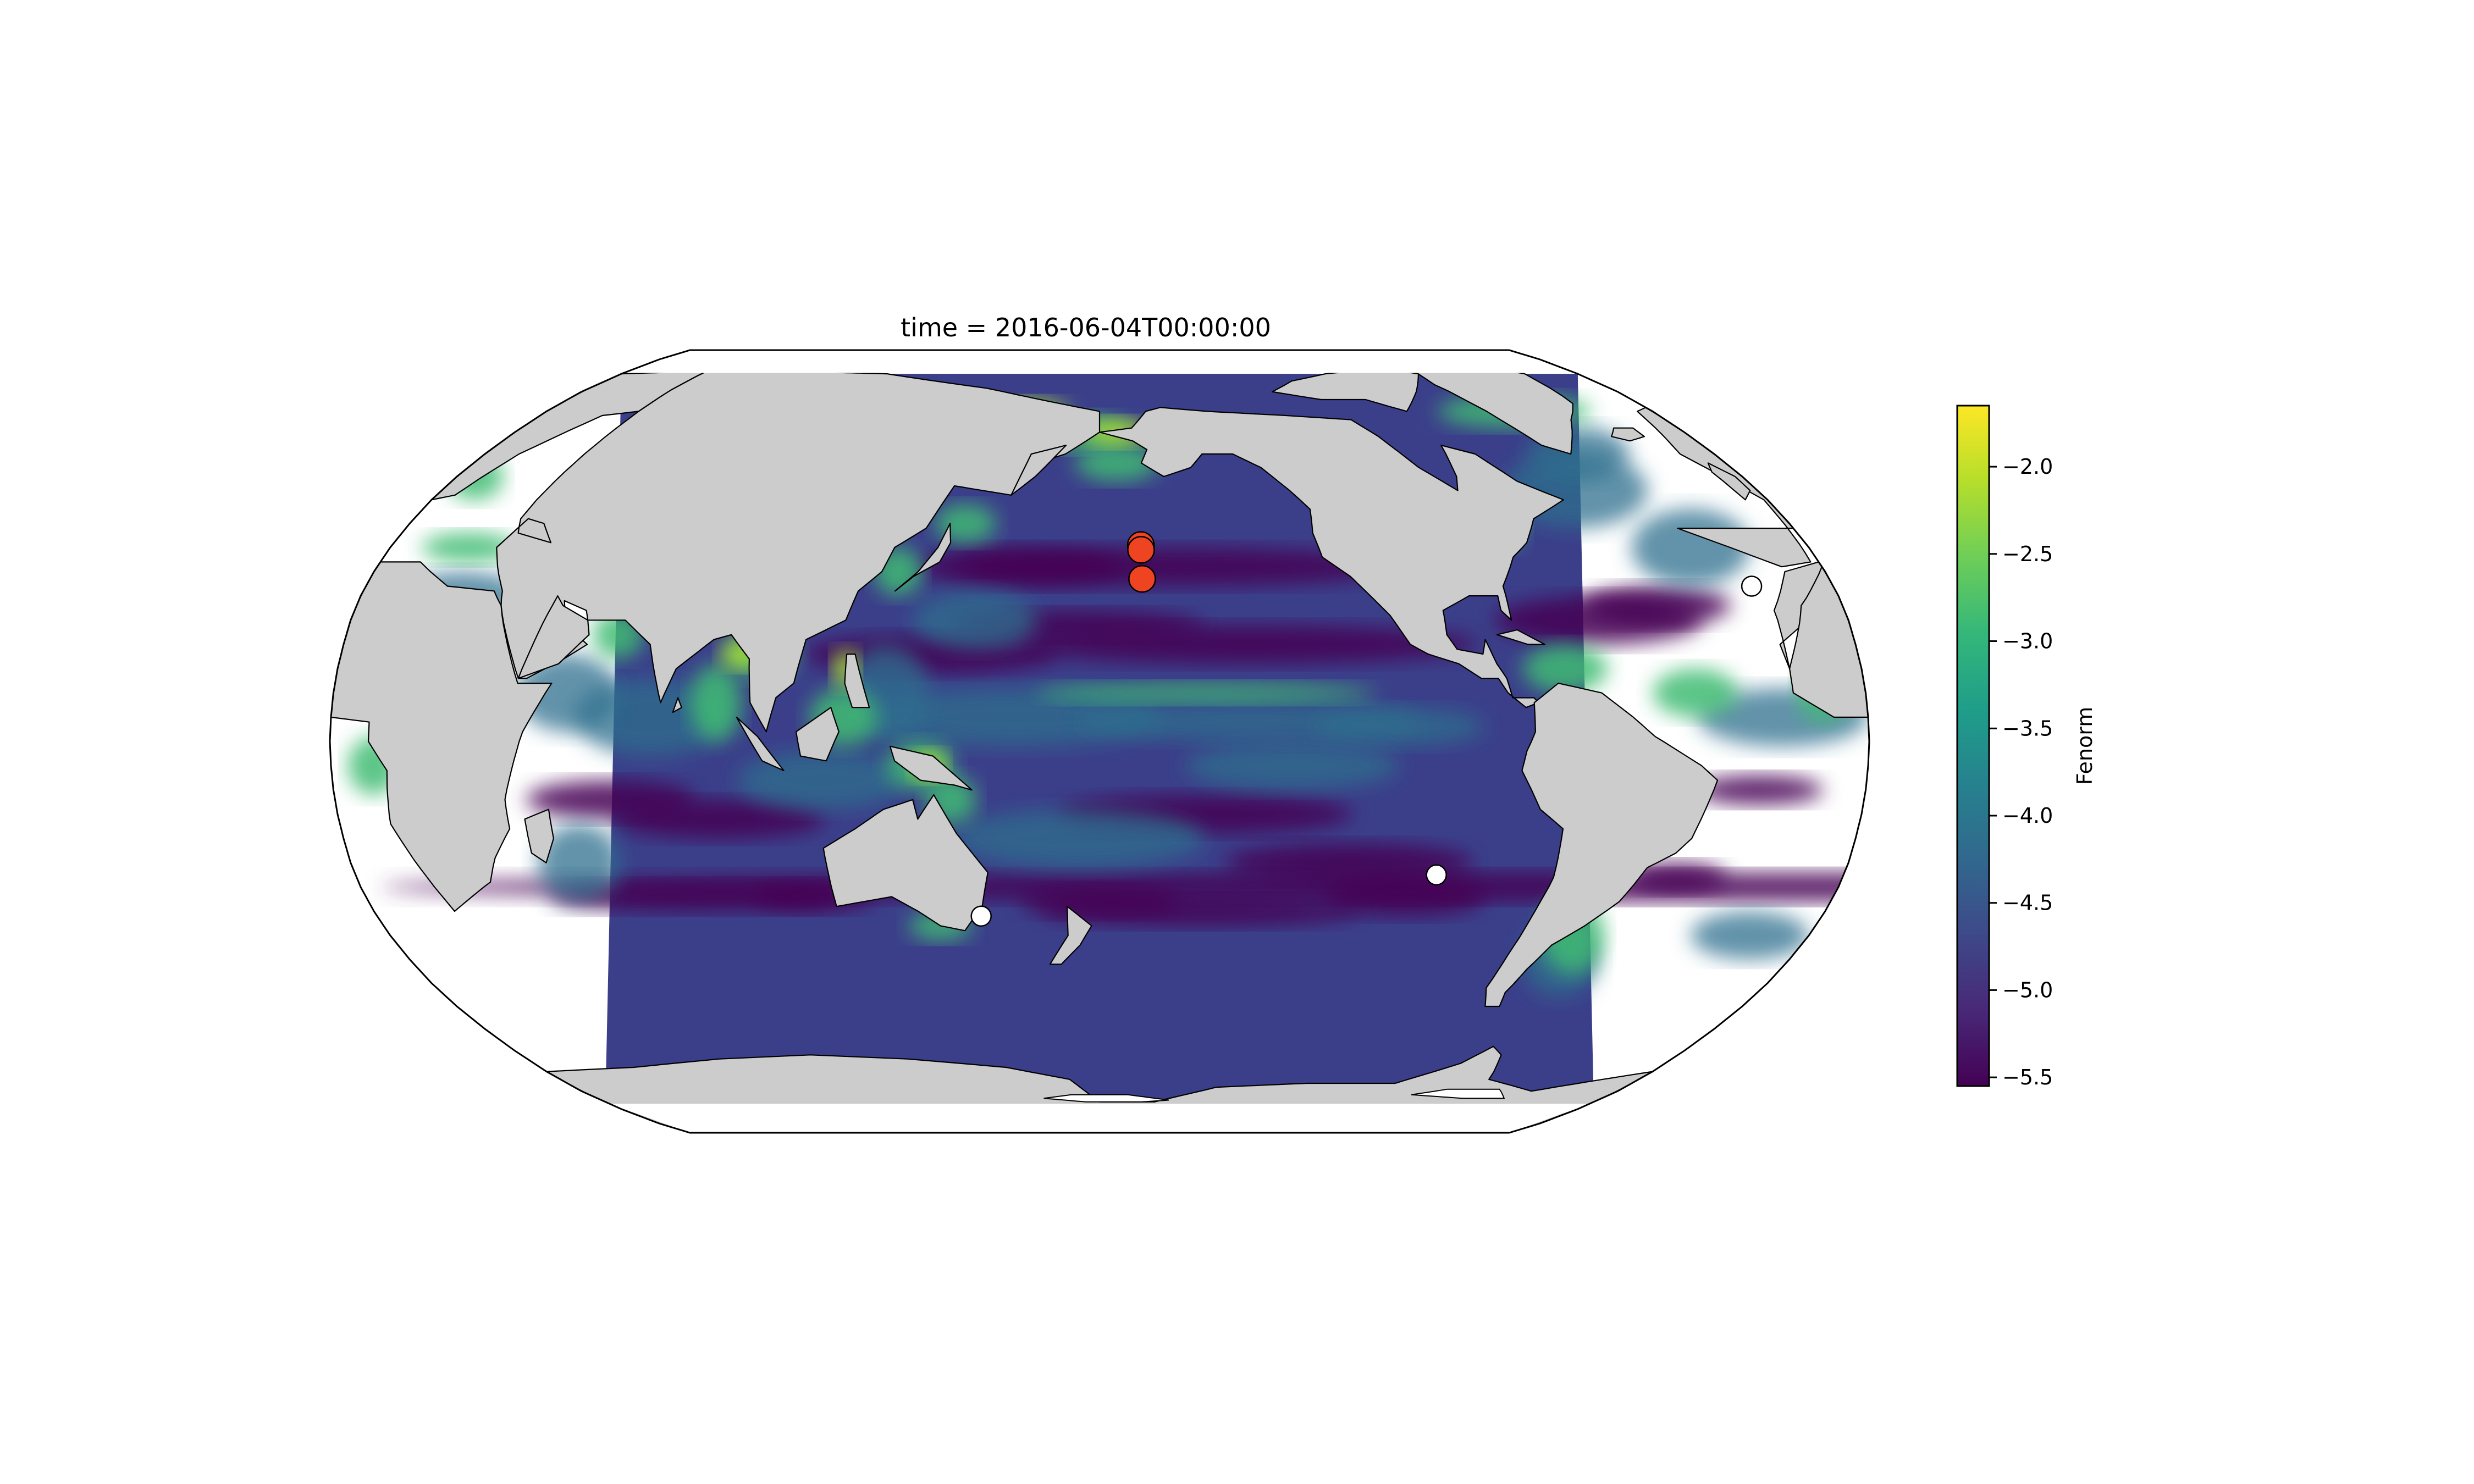 This screenshot has height=1484, width=2474. What do you see at coordinates (1345, 389) in the screenshot?
I see `land-canadian-arctic` at bounding box center [1345, 389].